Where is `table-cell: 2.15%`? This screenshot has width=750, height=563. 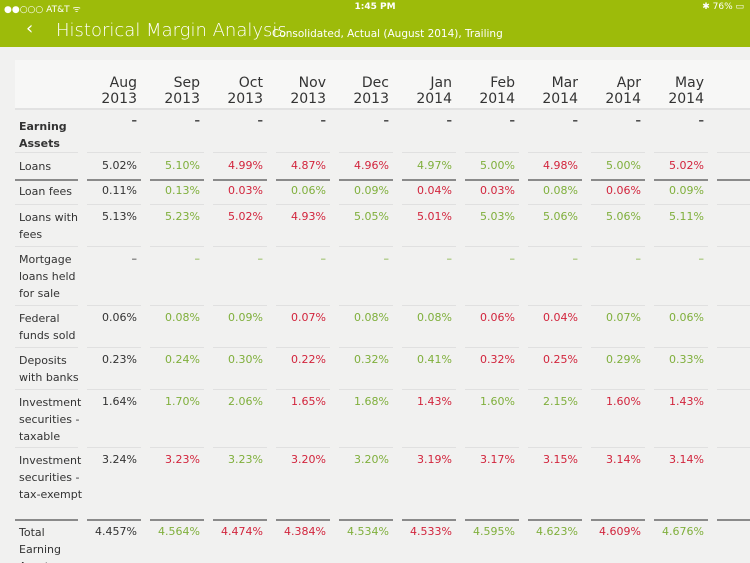 table-cell: 2.15% is located at coordinates (560, 401).